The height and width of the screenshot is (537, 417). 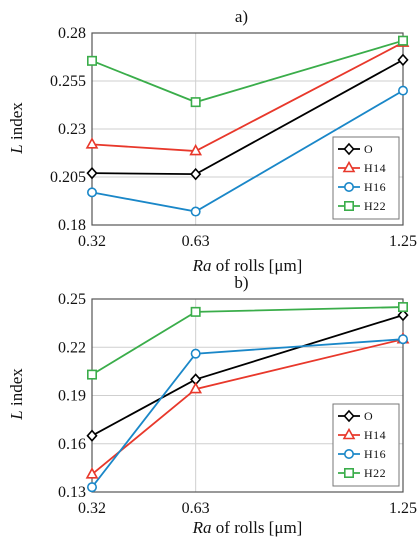 What do you see at coordinates (241, 282) in the screenshot?
I see `panel-label: b)` at bounding box center [241, 282].